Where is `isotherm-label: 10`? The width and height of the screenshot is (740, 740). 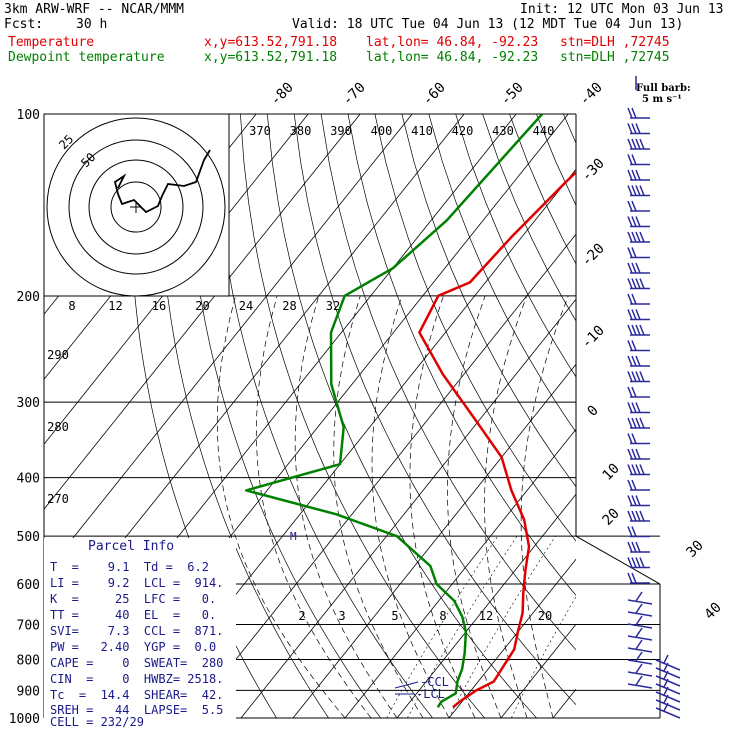
isotherm-label: 10 is located at coordinates (611, 472).